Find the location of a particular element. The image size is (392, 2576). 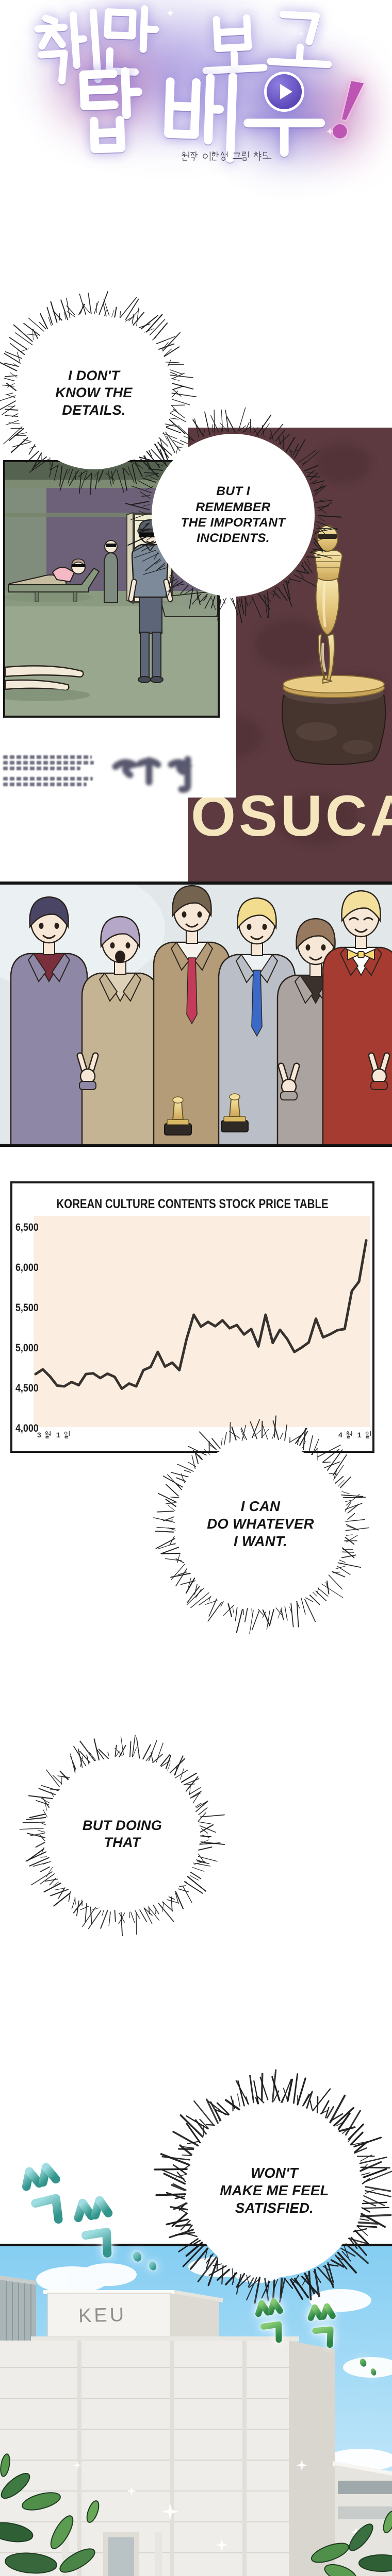

building-panel: KEU is located at coordinates (196, 2410).